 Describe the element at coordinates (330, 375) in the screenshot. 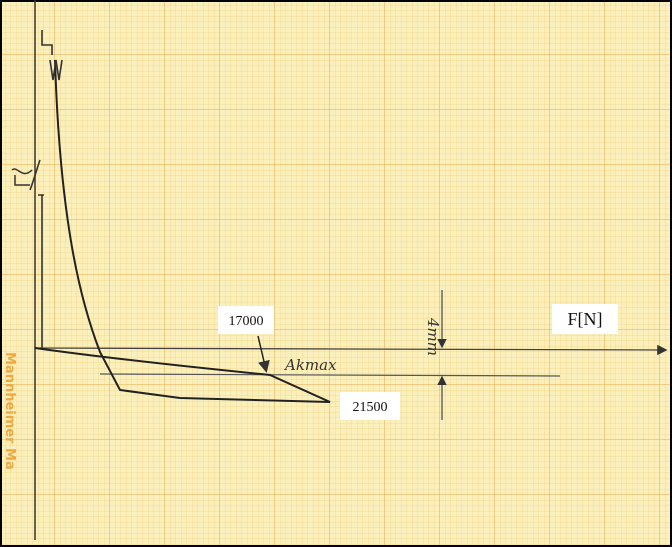

I see `offset-line` at that location.